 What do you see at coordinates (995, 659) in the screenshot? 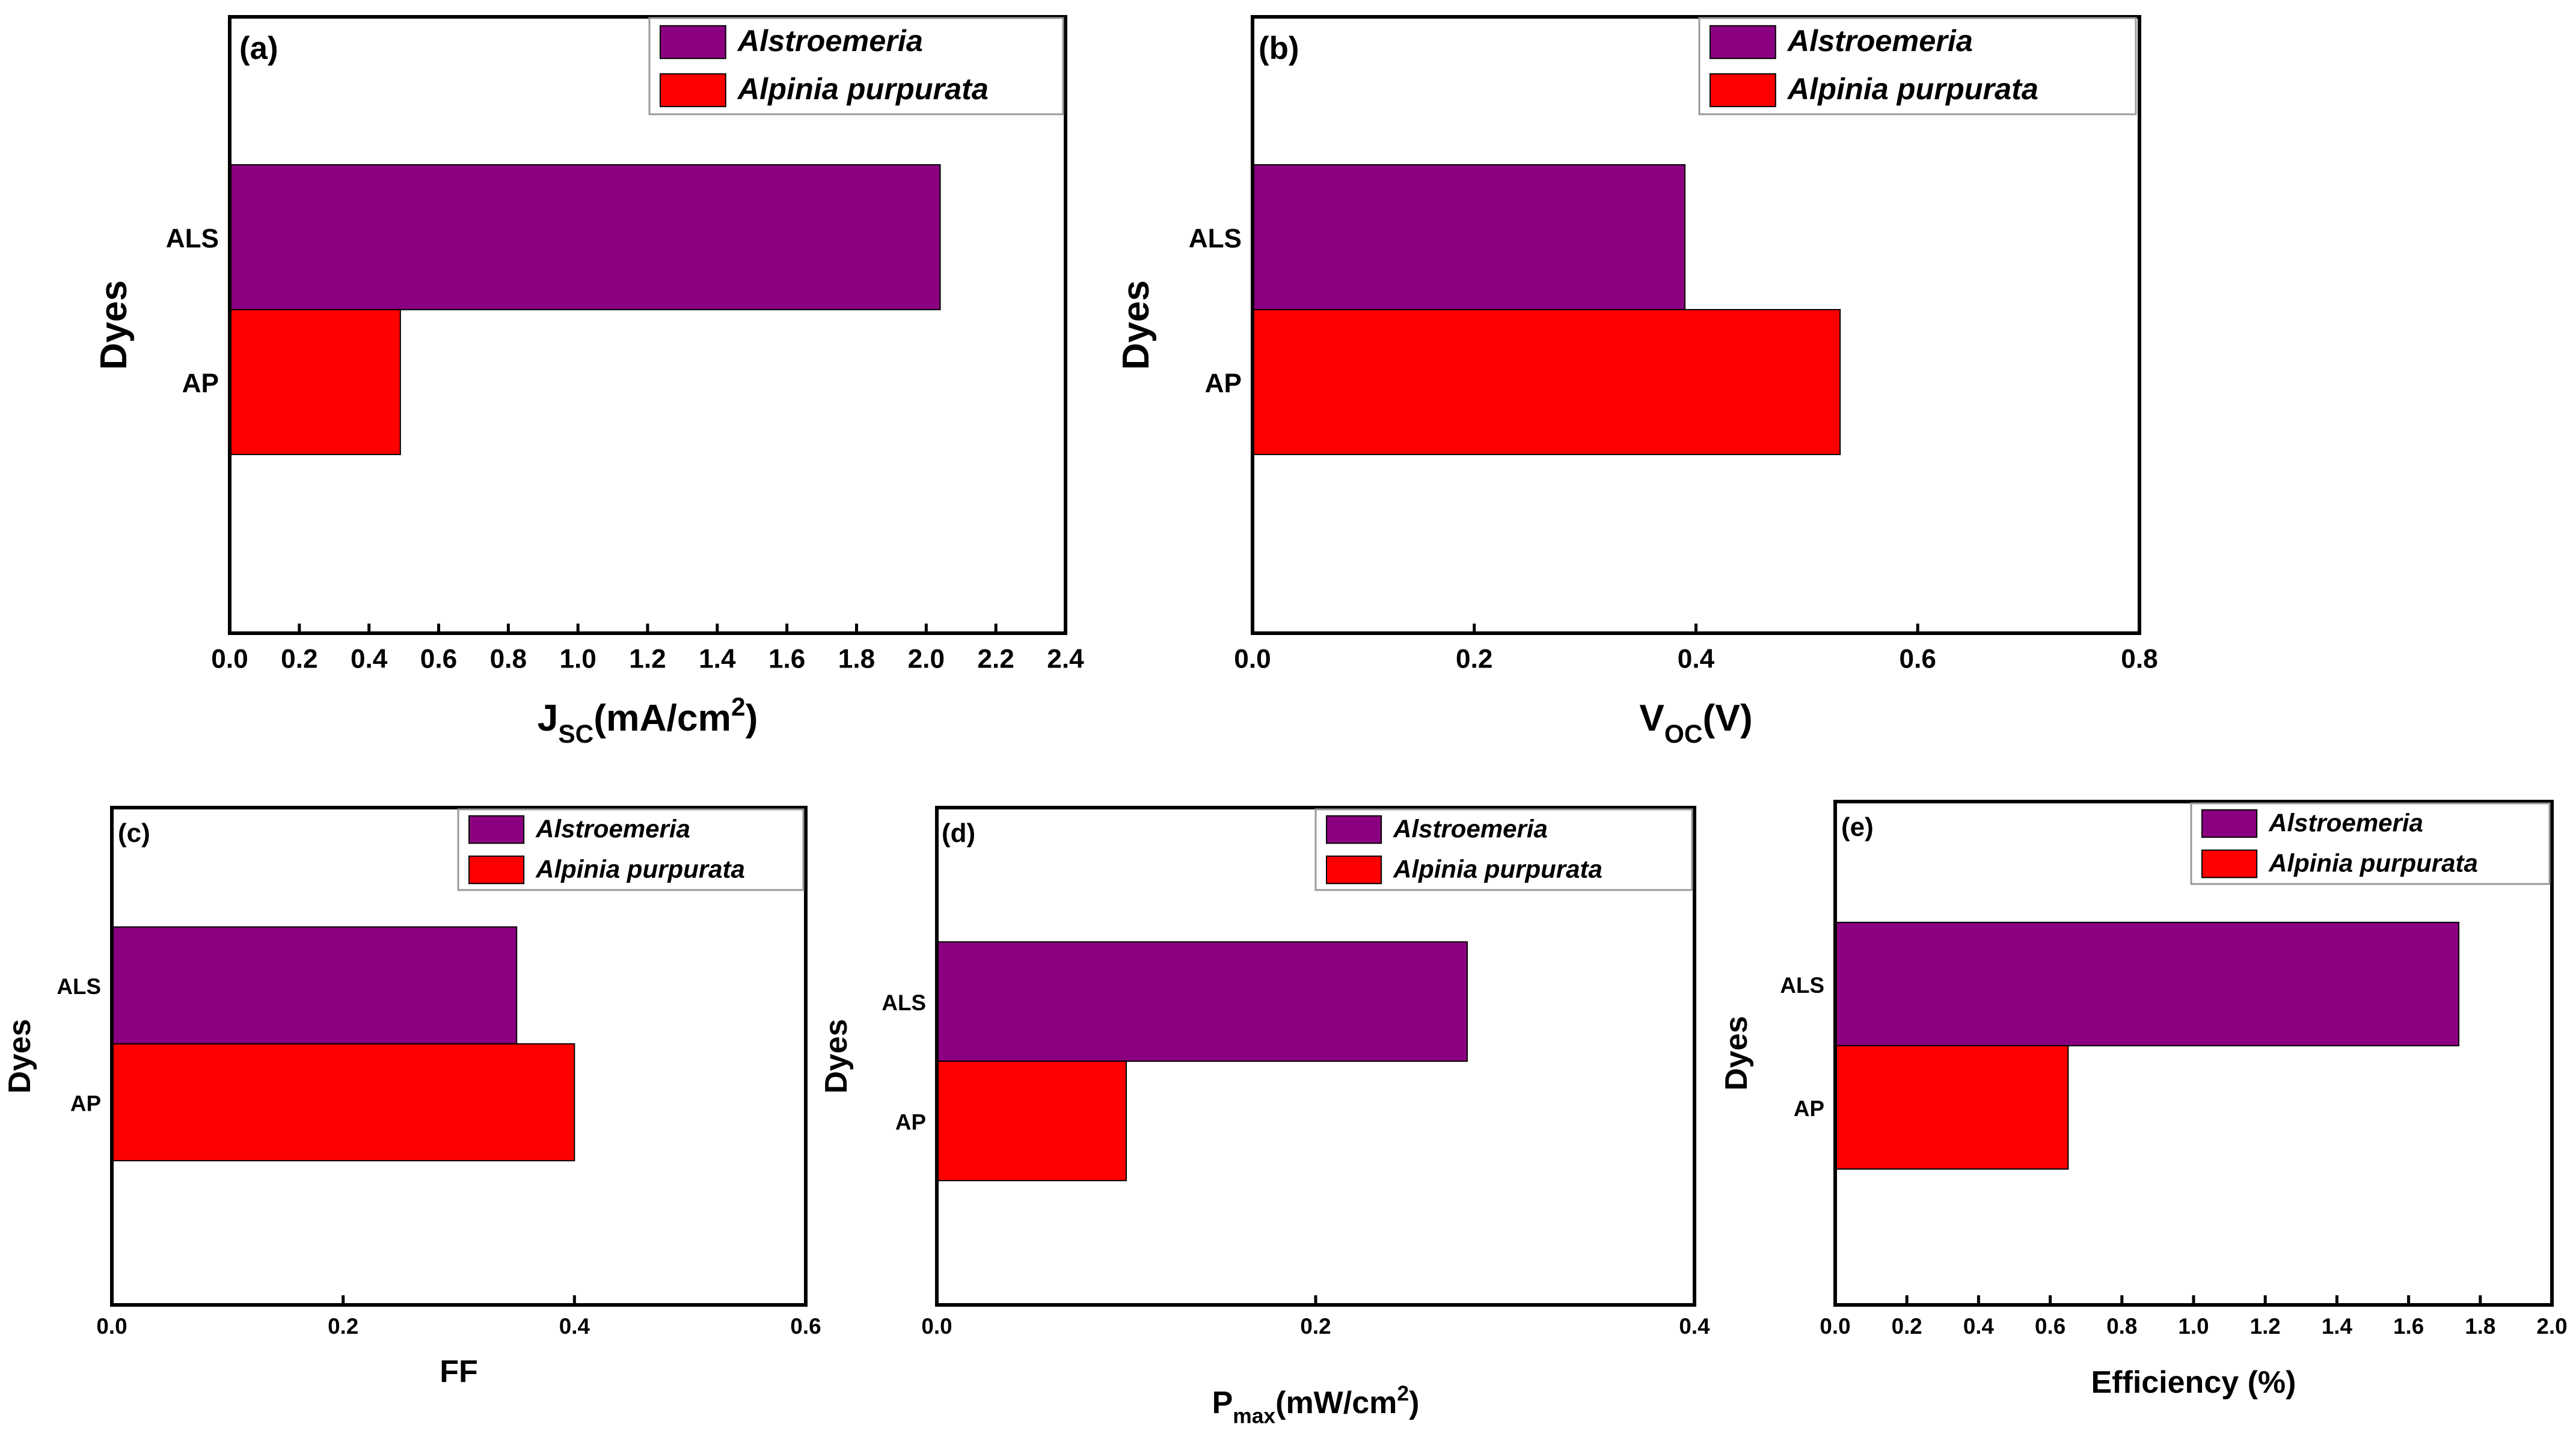
I see `x-tick-label: 2.2` at bounding box center [995, 659].